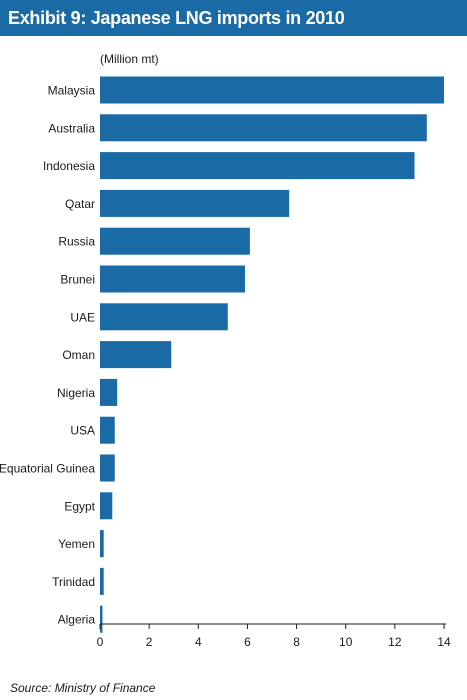  I want to click on category-label-brunei: Brunei, so click(77, 280).